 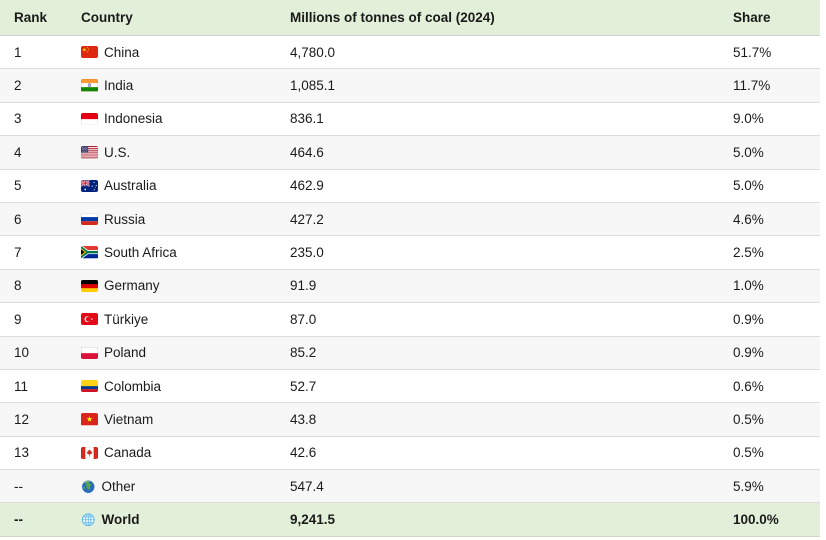 I want to click on china-flag-icon, so click(x=89, y=52).